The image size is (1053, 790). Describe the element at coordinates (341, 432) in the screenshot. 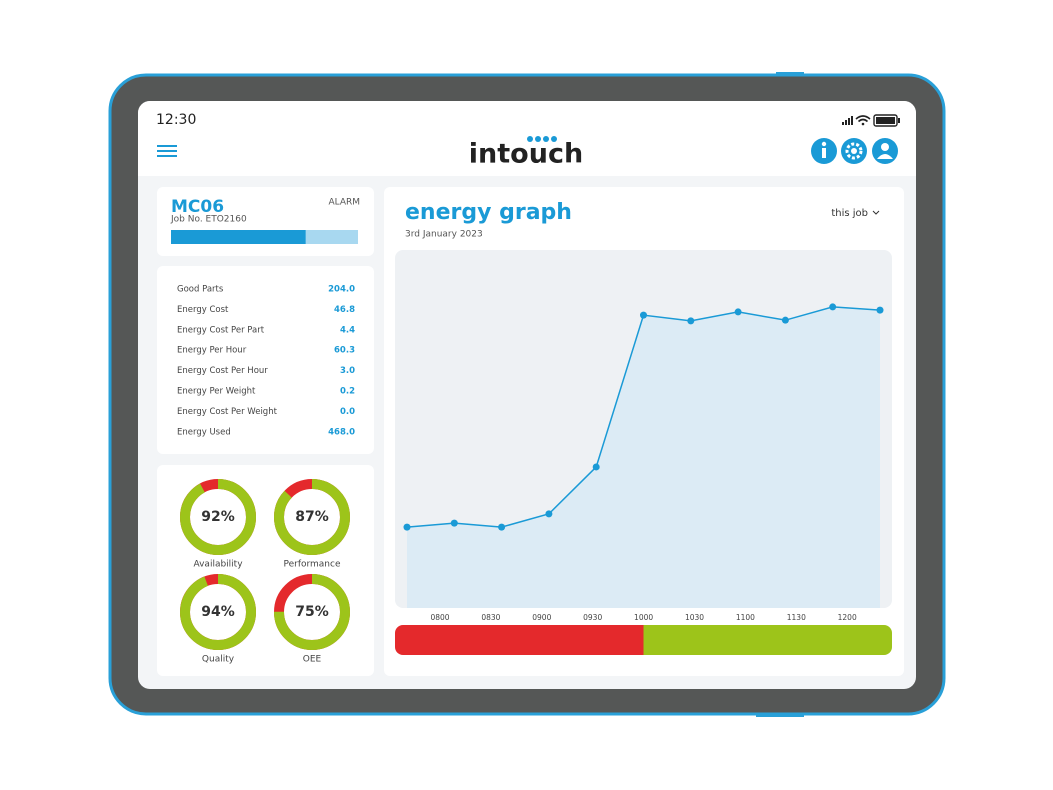

I see `metric-value: 468.0` at that location.